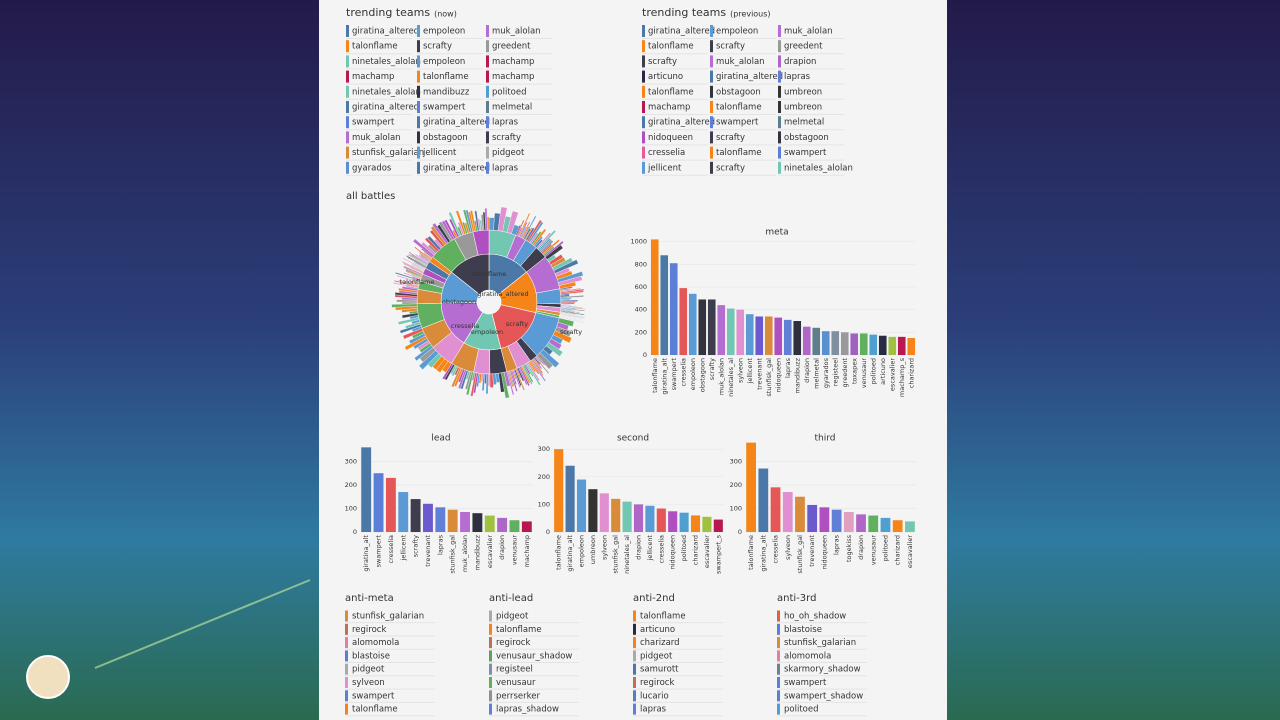  I want to click on y-tick-label: 300, so click(544, 449).